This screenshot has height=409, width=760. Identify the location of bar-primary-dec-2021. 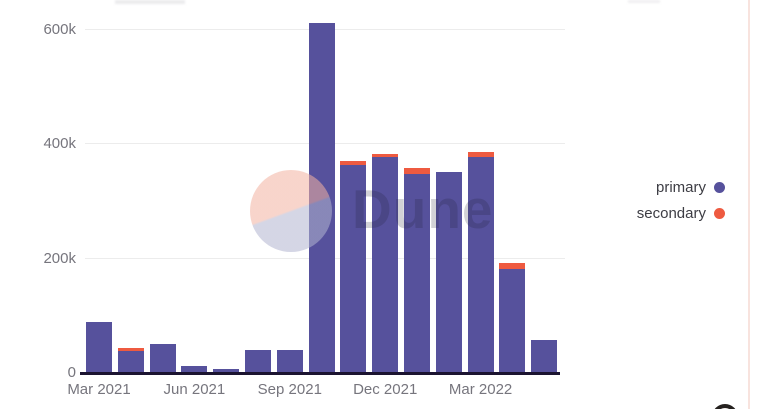
(385, 264).